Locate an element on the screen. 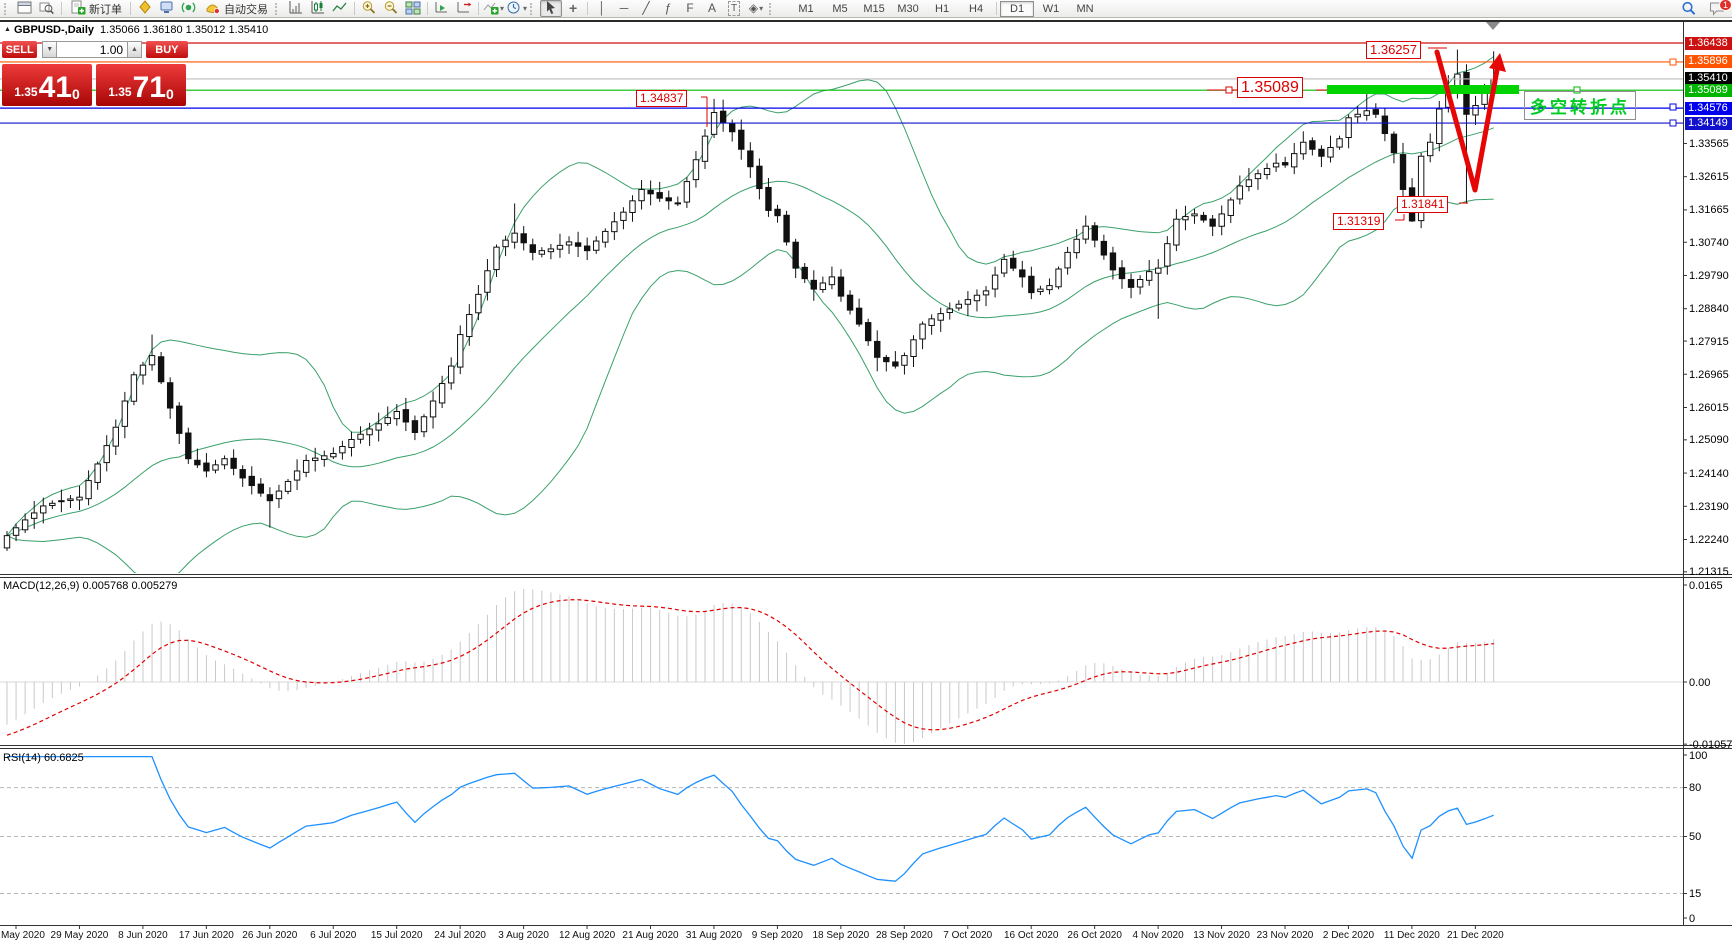  timeframe-mn: MN is located at coordinates (1085, 8).